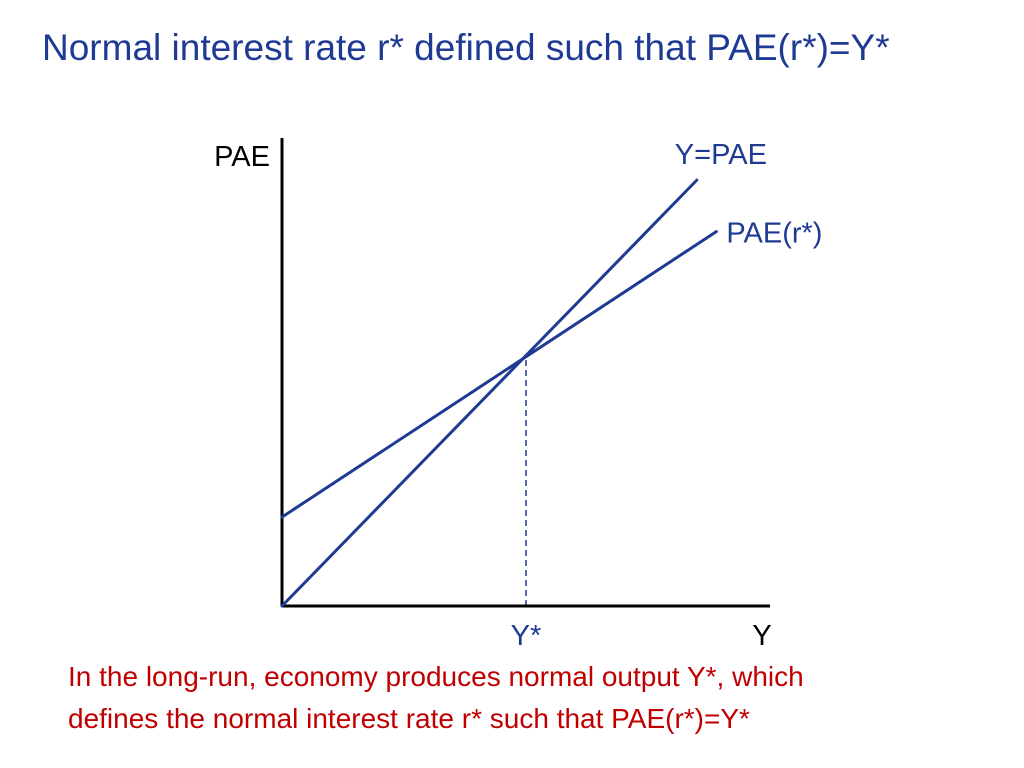  I want to click on x-tick-label-ystar: Y*, so click(526, 636).